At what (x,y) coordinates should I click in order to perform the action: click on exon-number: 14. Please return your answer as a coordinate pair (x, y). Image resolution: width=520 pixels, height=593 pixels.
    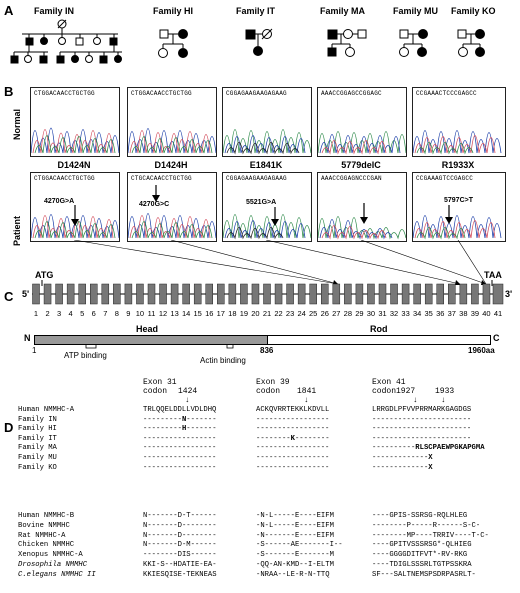
    Looking at the image, I should click on (186, 313).